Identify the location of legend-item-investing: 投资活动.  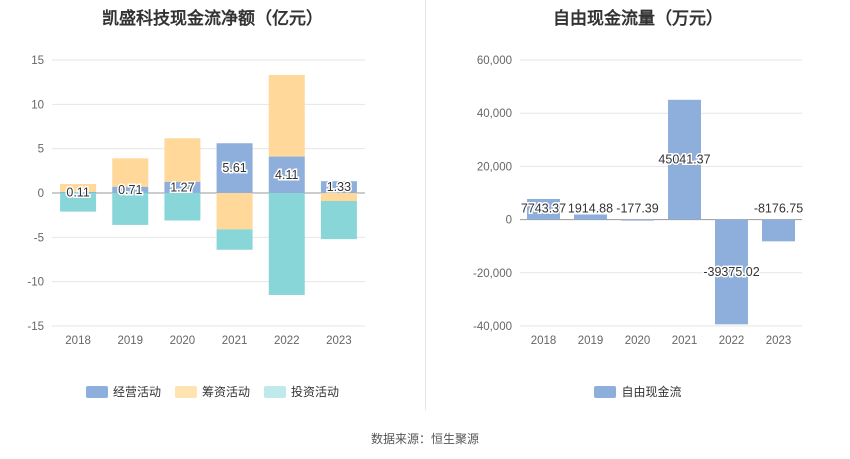
(301, 391).